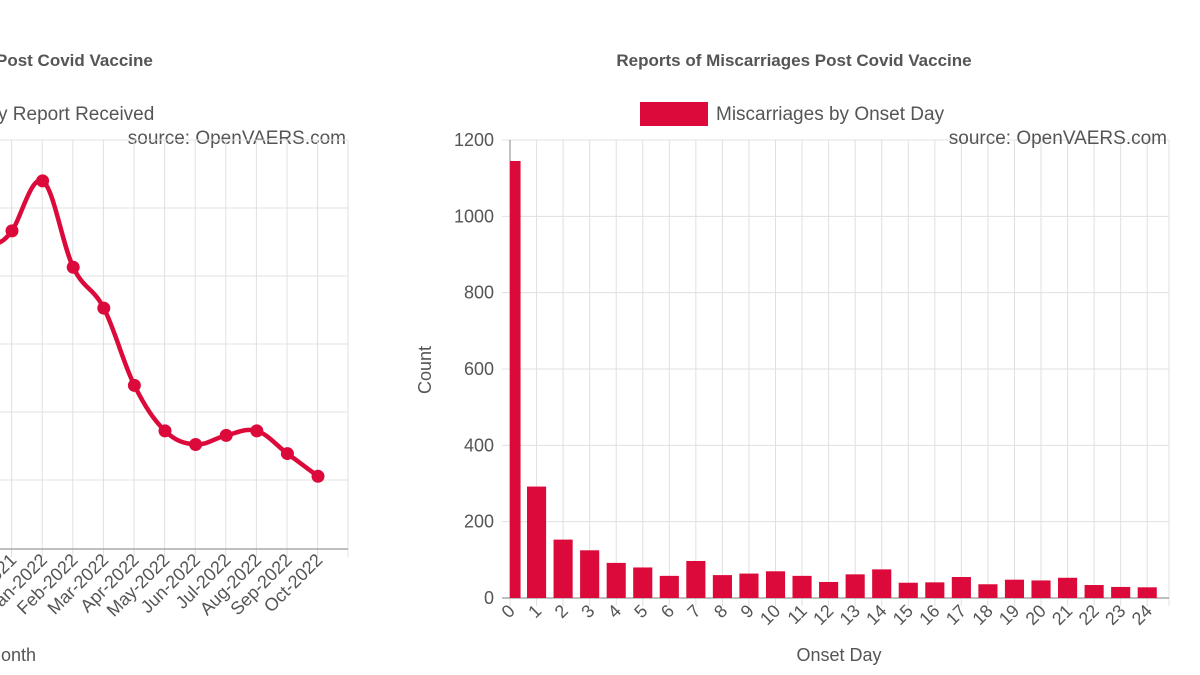 Image resolution: width=1200 pixels, height=675 pixels. What do you see at coordinates (474, 216) in the screenshot?
I see `right-y-tick-label: 1000` at bounding box center [474, 216].